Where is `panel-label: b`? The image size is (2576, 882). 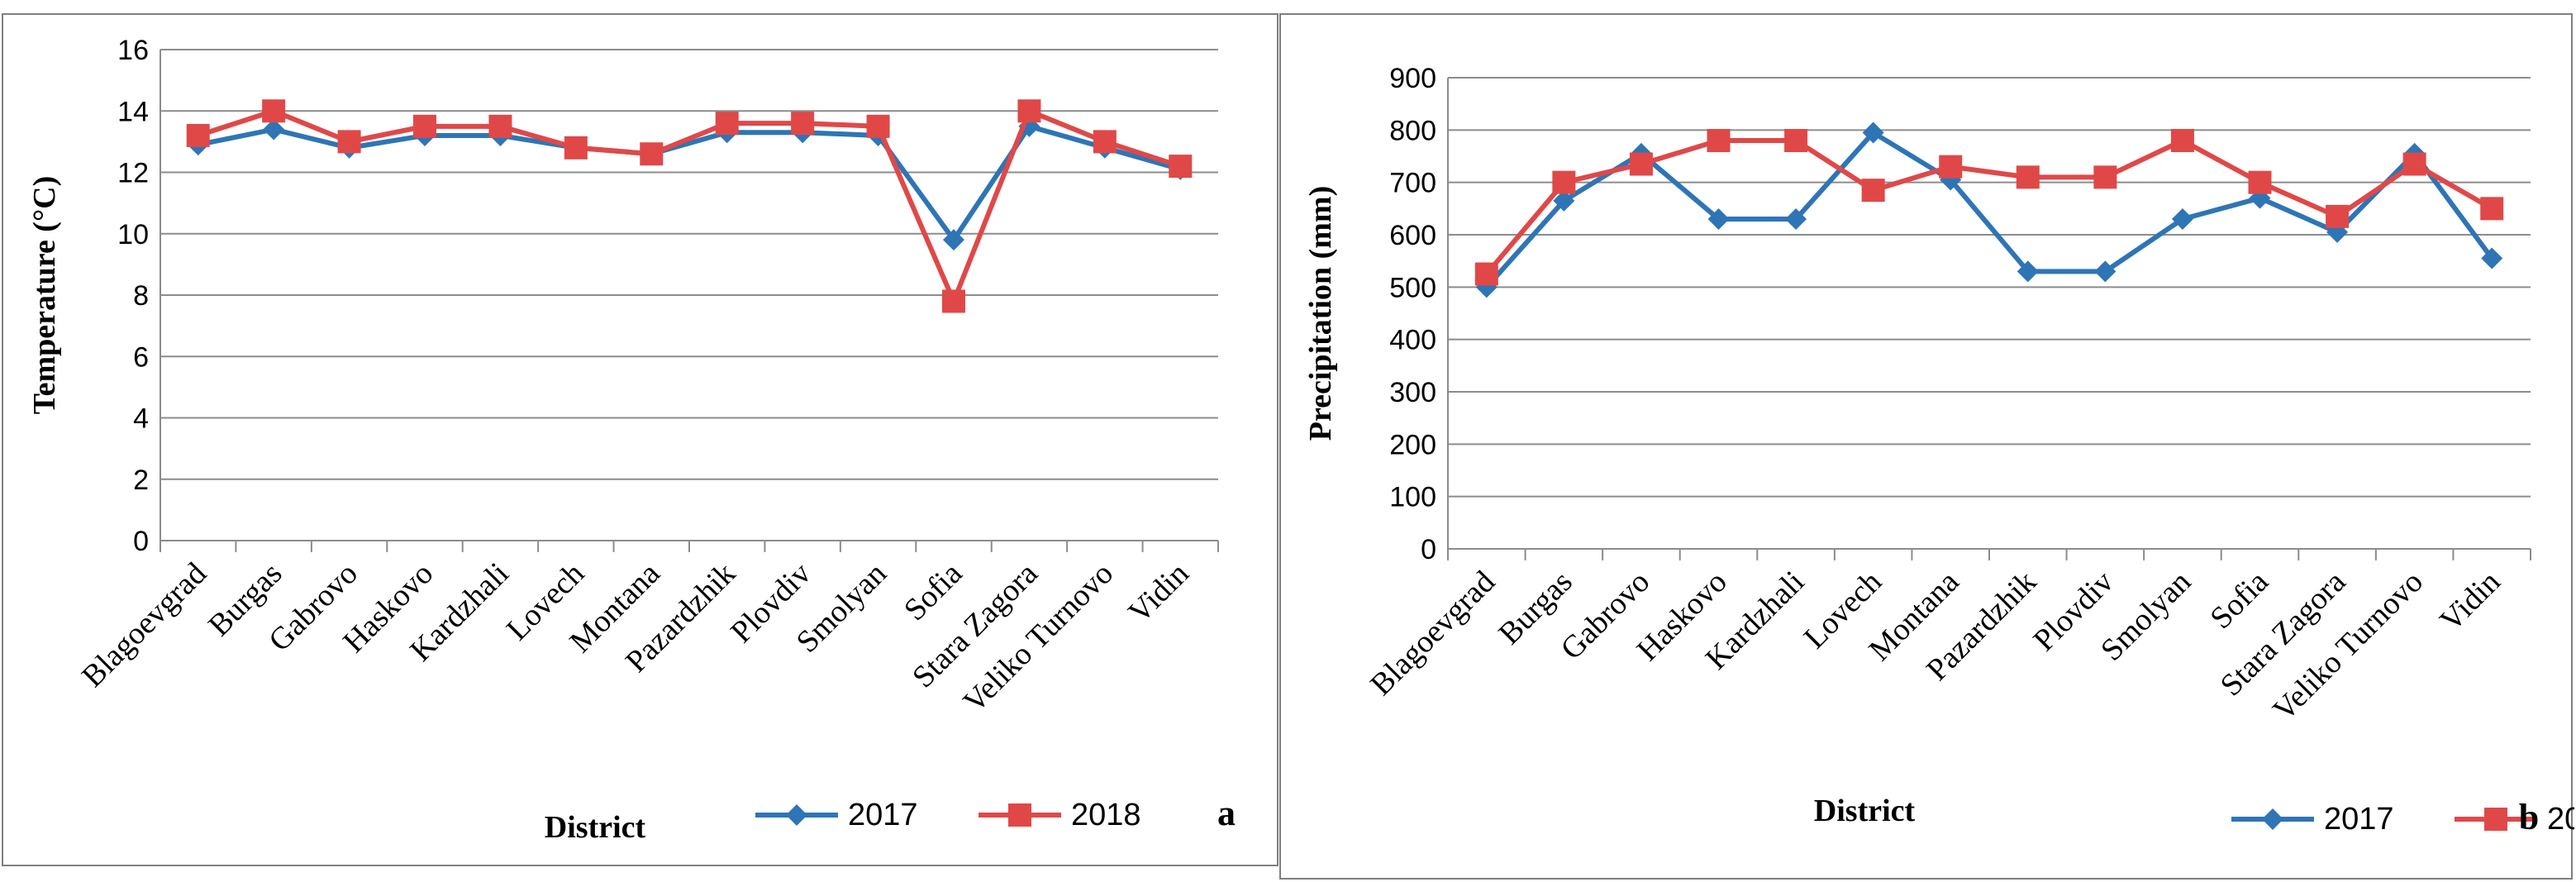
panel-label: b is located at coordinates (2529, 817).